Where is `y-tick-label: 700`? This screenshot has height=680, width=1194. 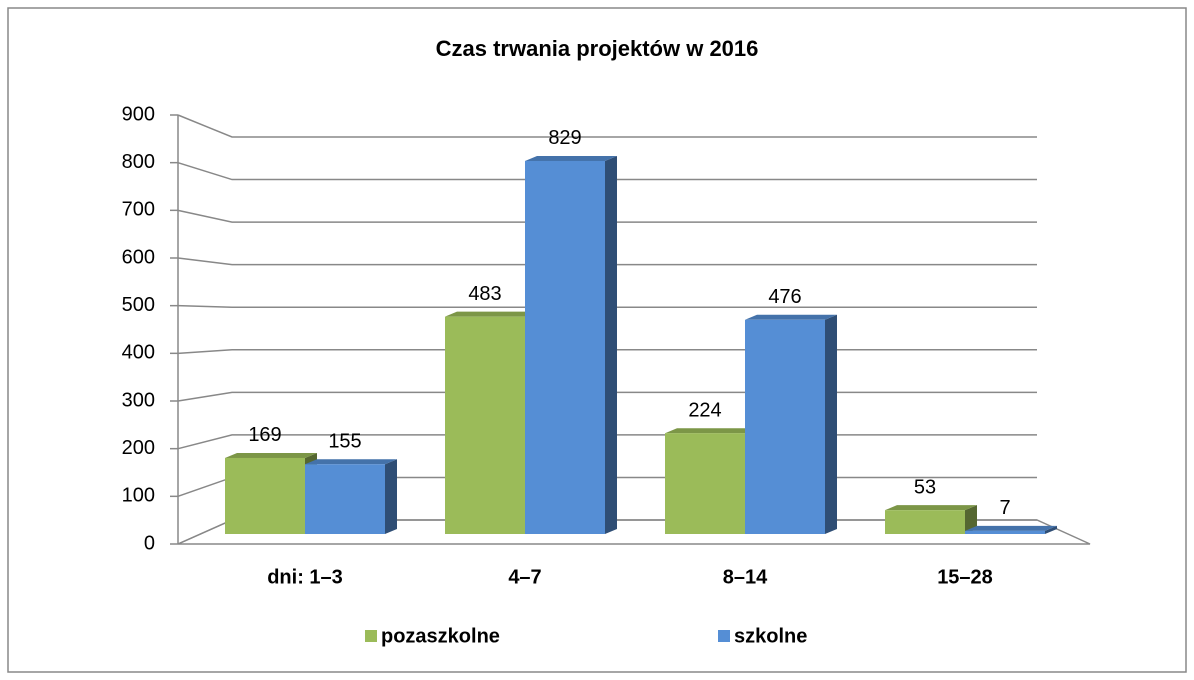 y-tick-label: 700 is located at coordinates (138, 210).